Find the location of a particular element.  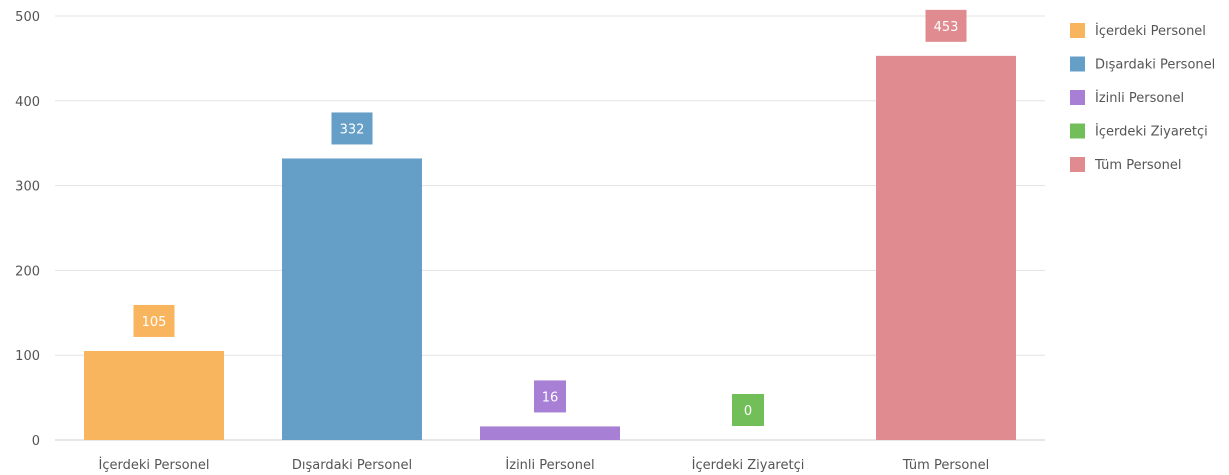

legend-item: İçerdeki Ziyaretçi is located at coordinates (1139, 131).